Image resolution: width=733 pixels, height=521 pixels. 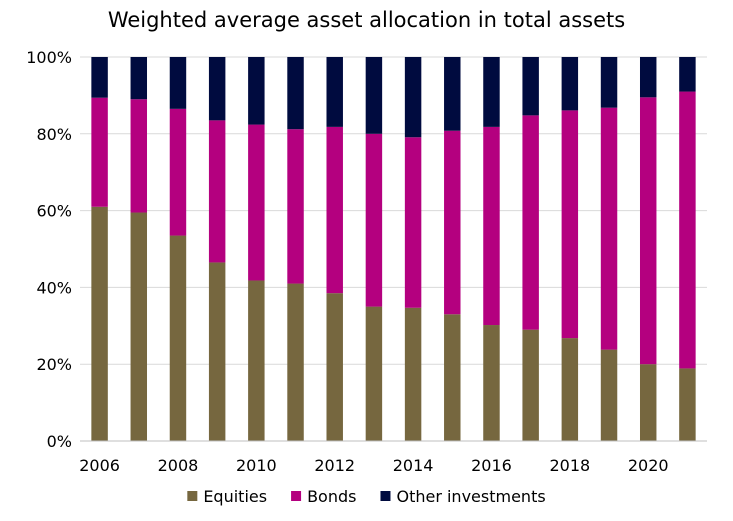 What do you see at coordinates (570, 224) in the screenshot?
I see `bar-bonds-2018` at bounding box center [570, 224].